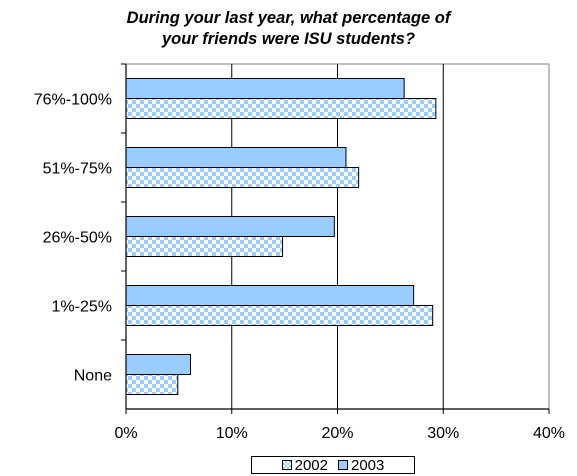 Image resolution: width=577 pixels, height=476 pixels. I want to click on y-tick-label-4: None, so click(93, 376).